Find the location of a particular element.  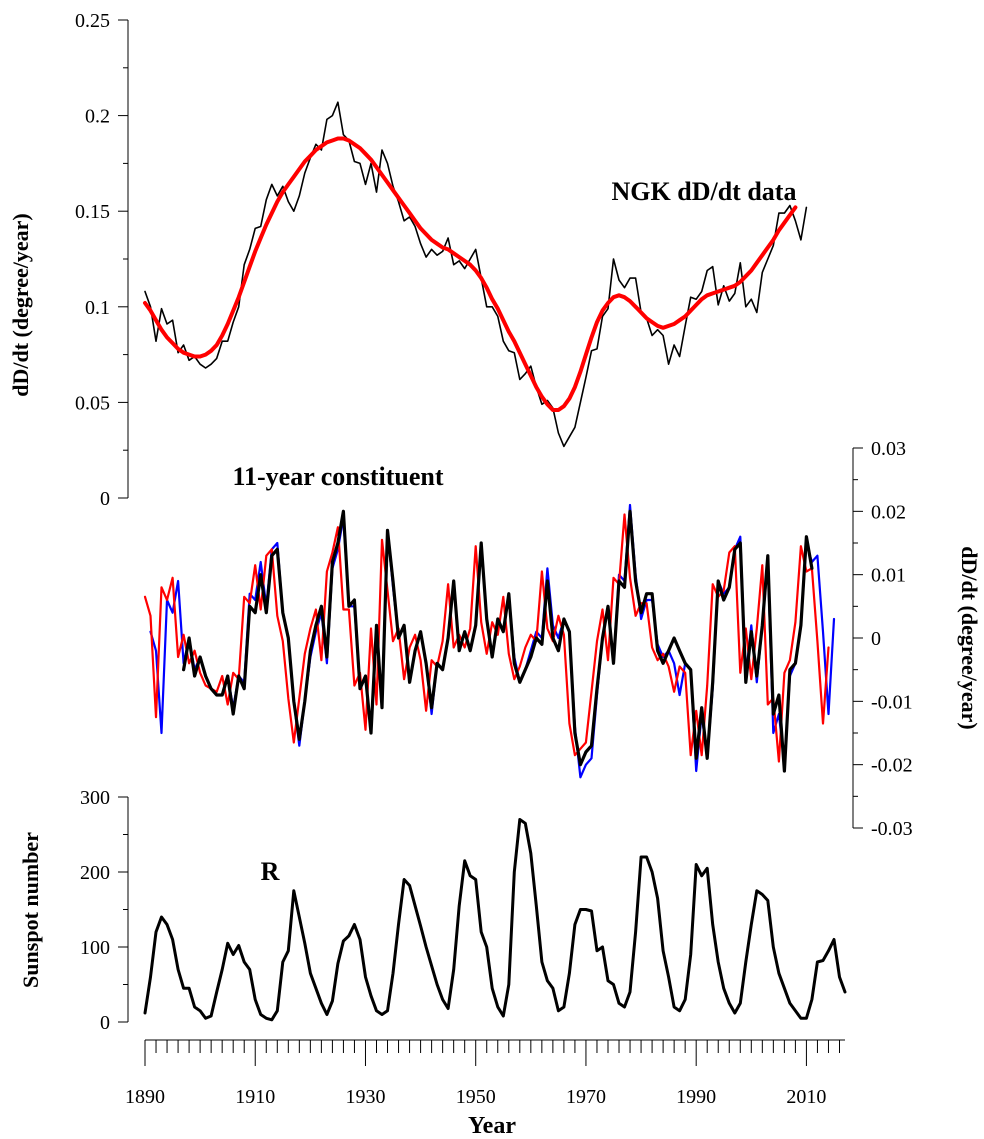

p3-y-axis: 0 100 200 300 is located at coordinates (104, 910).